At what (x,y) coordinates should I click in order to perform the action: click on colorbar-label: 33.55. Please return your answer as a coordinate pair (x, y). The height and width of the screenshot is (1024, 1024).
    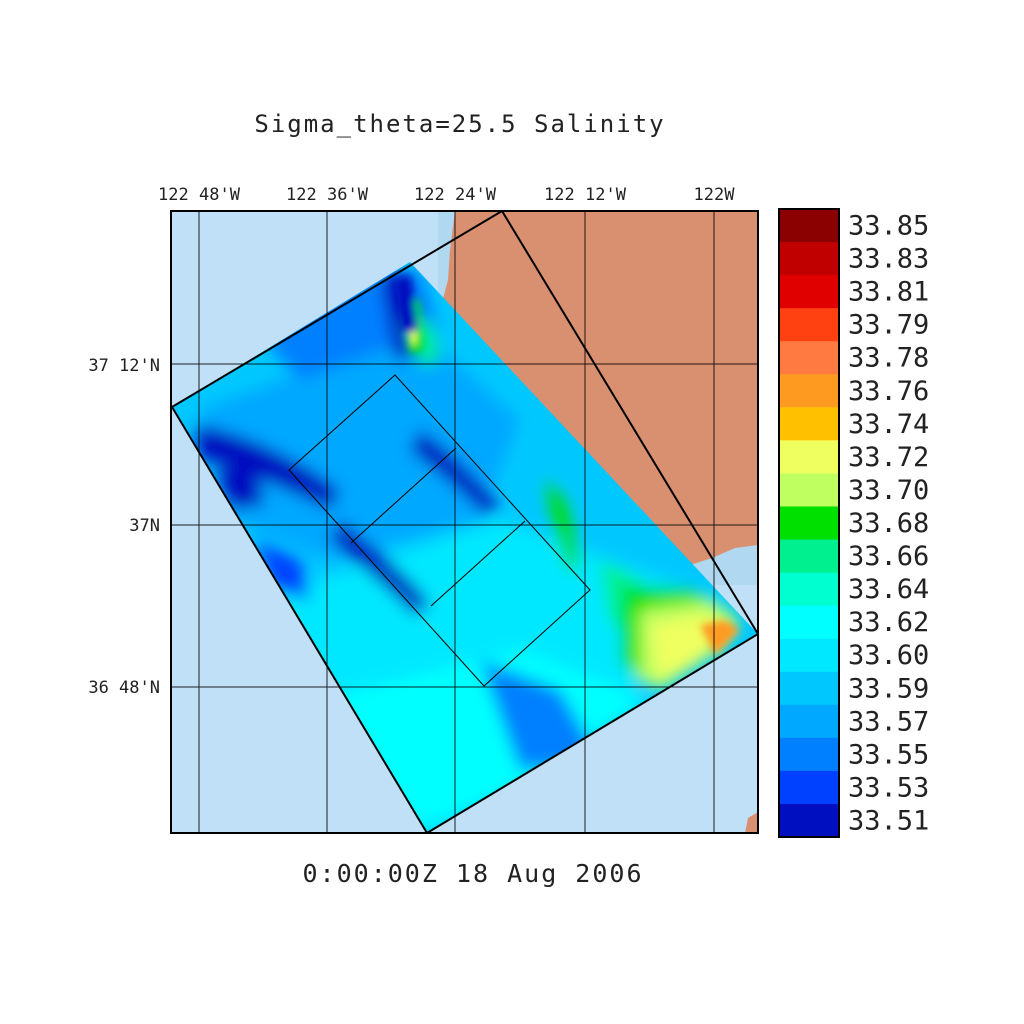
    Looking at the image, I should click on (888, 754).